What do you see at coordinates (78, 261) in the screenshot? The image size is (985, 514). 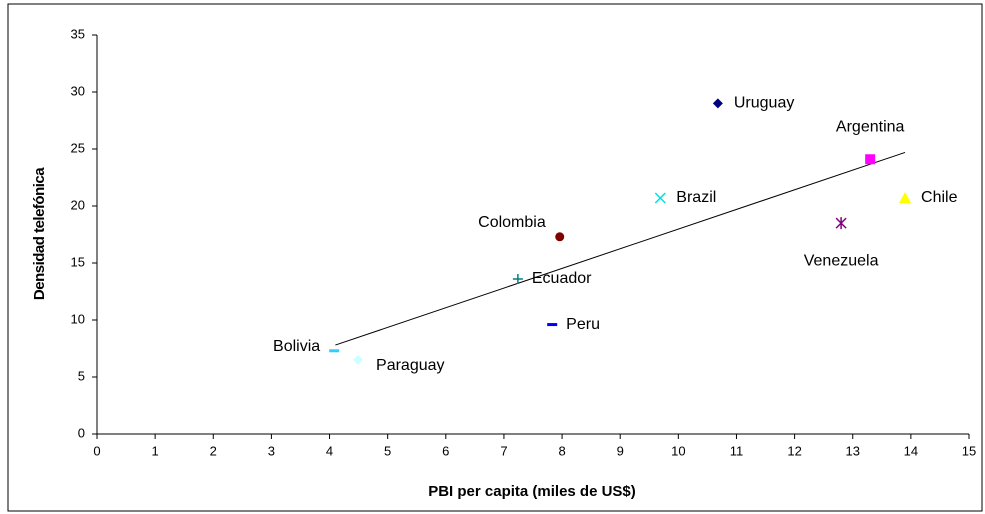 I see `y-tick-label: 15` at bounding box center [78, 261].